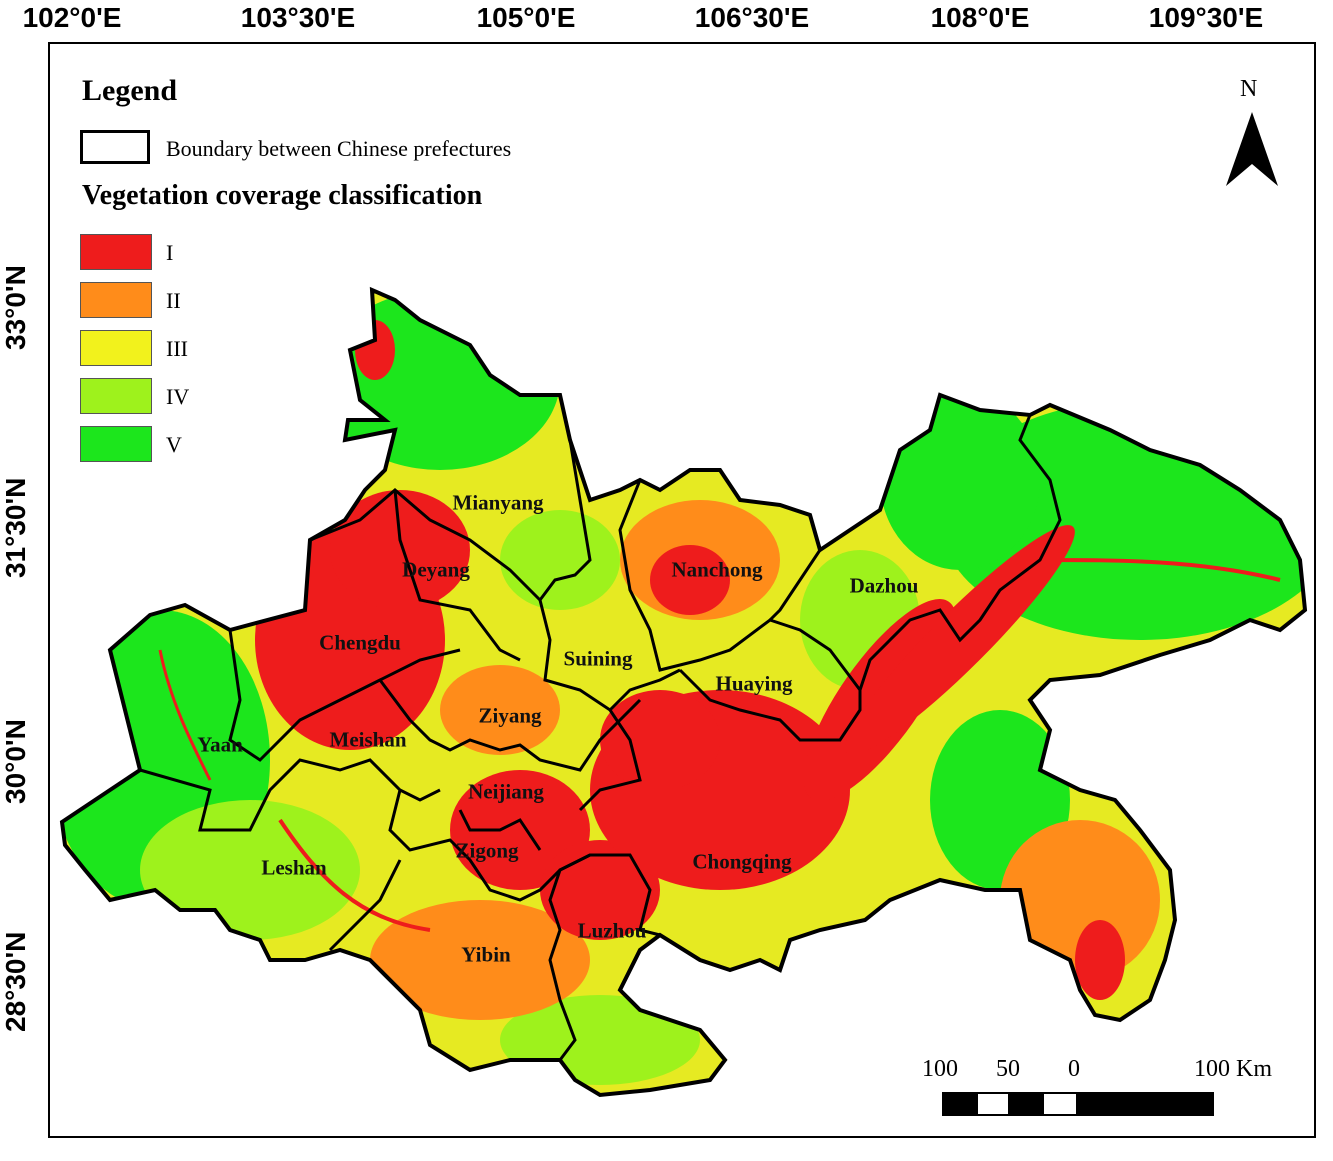  What do you see at coordinates (360, 642) in the screenshot?
I see `prefecture-label-chengdu: Chengdu` at bounding box center [360, 642].